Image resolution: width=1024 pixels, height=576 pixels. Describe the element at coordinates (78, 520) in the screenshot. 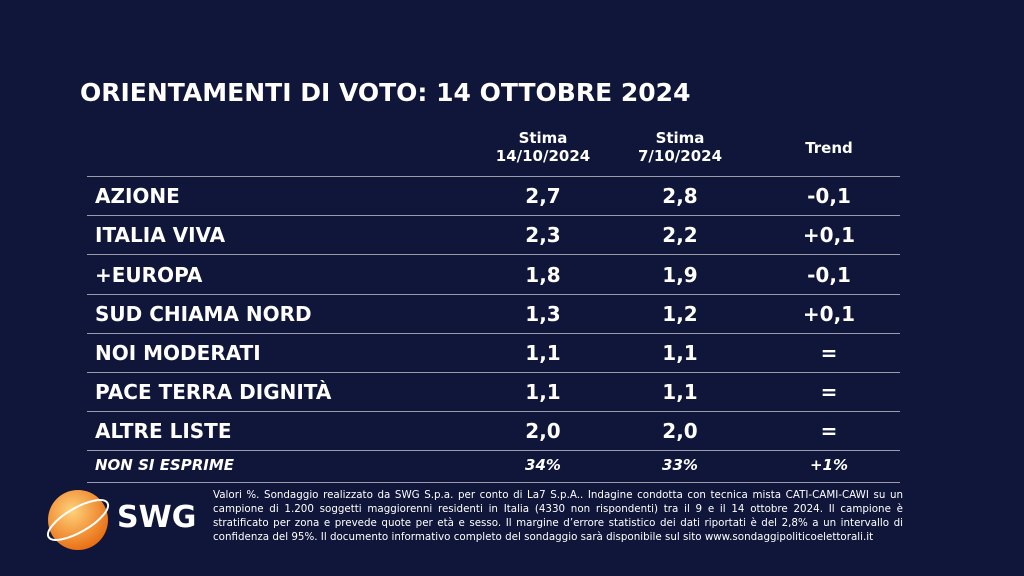

I see `logo-sphere` at that location.